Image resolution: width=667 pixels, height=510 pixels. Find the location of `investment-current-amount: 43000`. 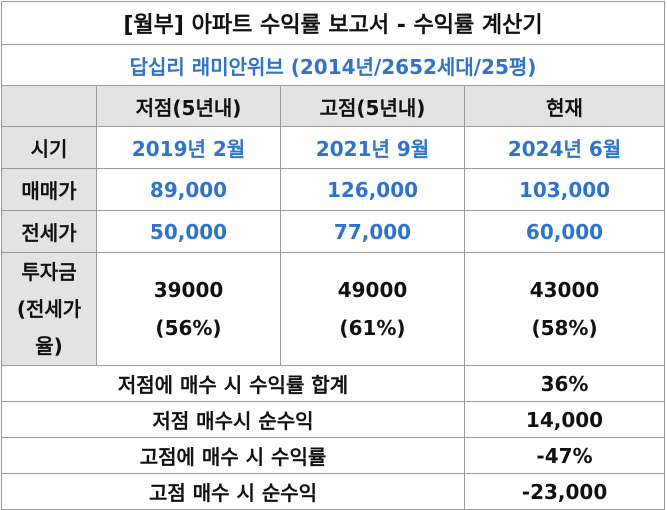

investment-current-amount: 43000 is located at coordinates (564, 290).